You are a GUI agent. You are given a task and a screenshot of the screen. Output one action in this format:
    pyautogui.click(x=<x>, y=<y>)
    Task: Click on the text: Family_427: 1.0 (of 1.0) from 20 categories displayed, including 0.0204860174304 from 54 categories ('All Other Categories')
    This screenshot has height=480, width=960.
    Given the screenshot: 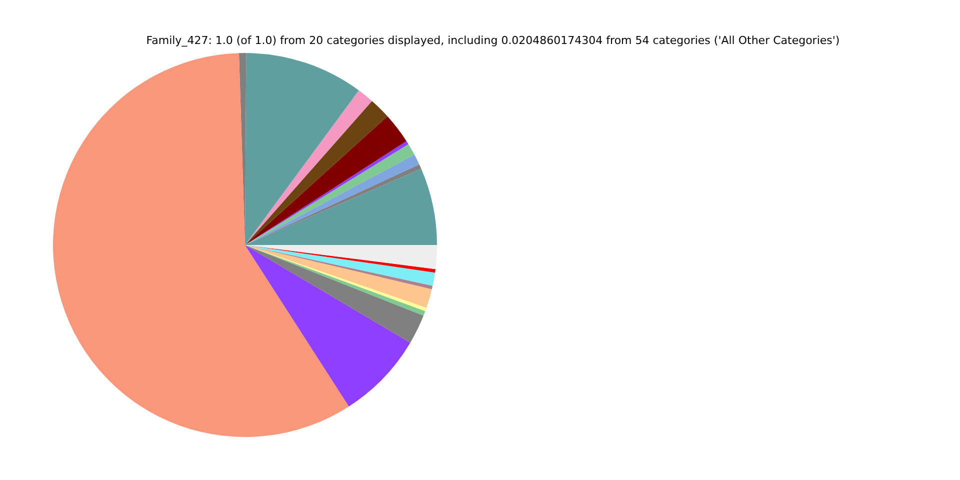 What is the action you would take?
    pyautogui.click(x=493, y=40)
    